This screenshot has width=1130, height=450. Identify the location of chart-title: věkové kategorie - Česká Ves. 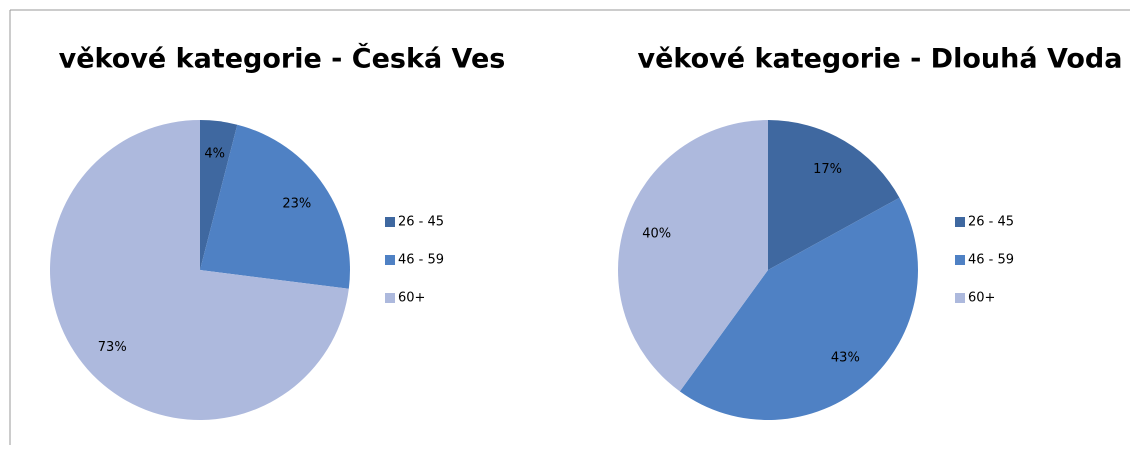
(282, 59).